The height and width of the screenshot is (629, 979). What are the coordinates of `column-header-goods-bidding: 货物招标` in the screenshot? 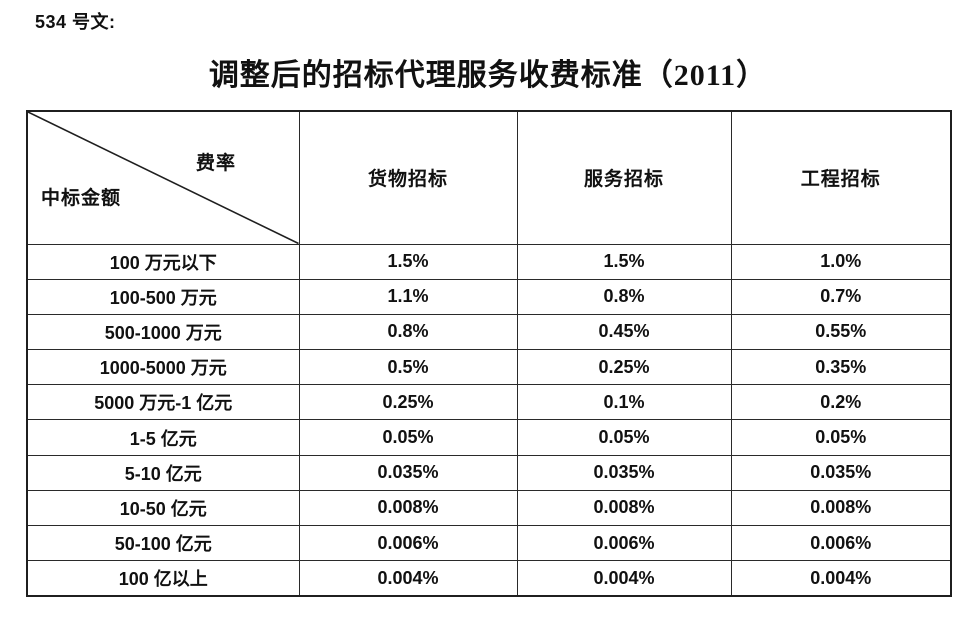 It's located at (408, 177).